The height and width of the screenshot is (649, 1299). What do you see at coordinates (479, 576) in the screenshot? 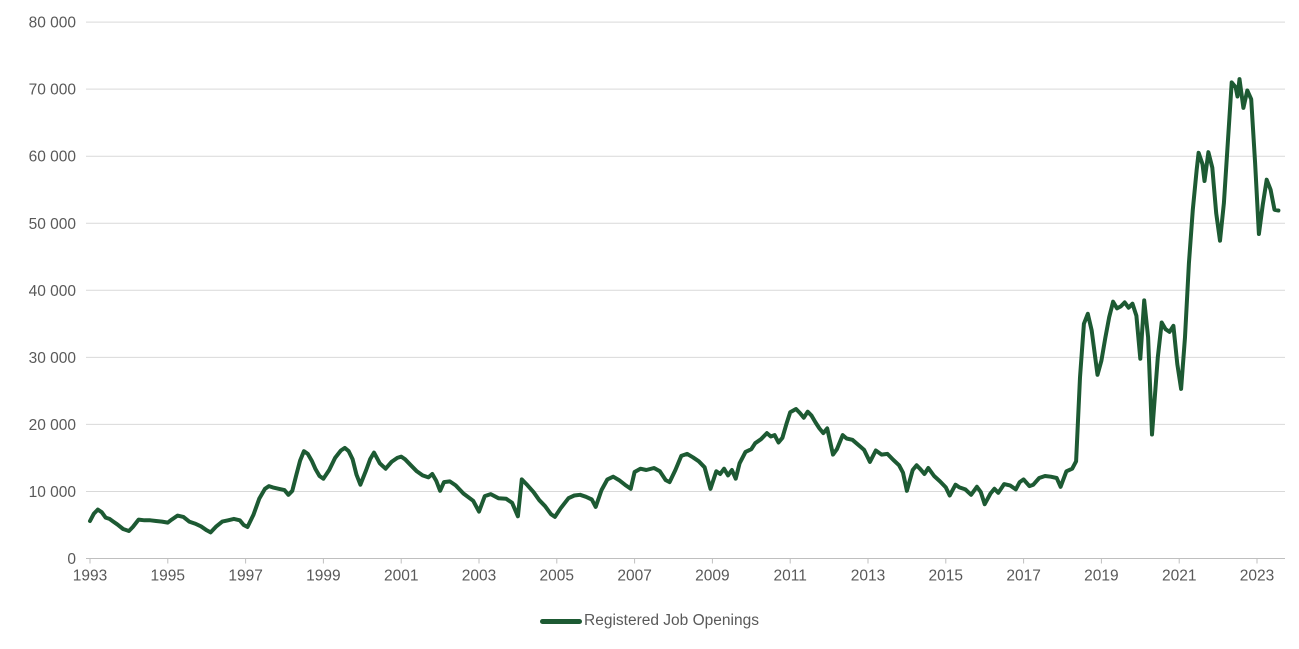
I see `x-tick-label: 2003` at bounding box center [479, 576].